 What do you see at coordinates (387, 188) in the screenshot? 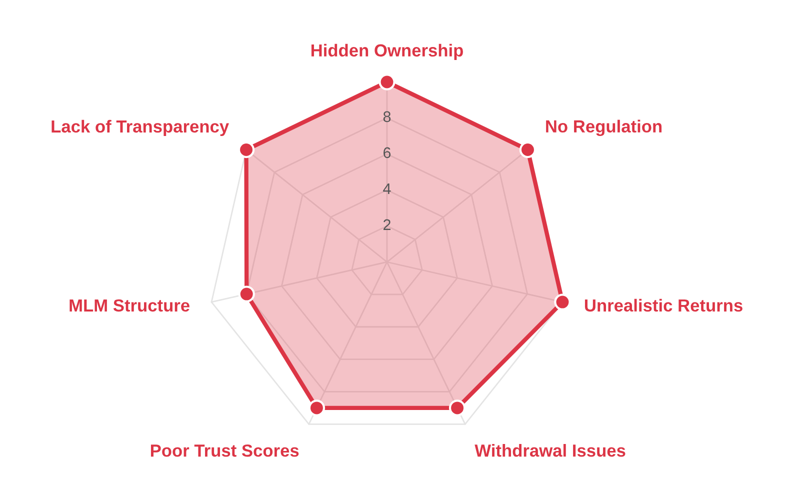
I see `y-tick-label: 4` at bounding box center [387, 188].